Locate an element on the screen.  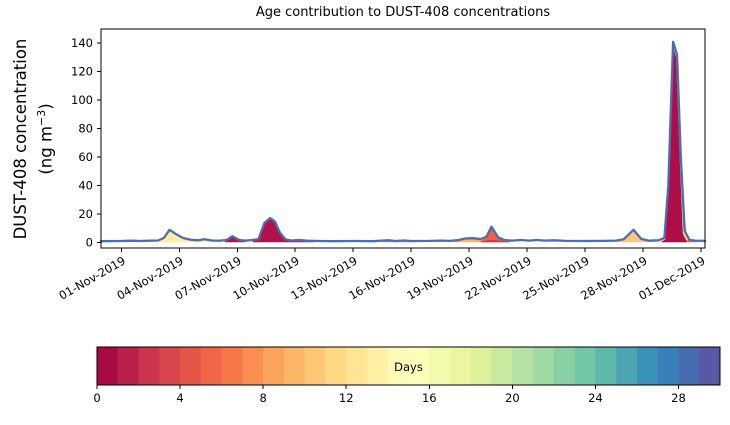
colorbar-tick-label: 0 is located at coordinates (96, 398).